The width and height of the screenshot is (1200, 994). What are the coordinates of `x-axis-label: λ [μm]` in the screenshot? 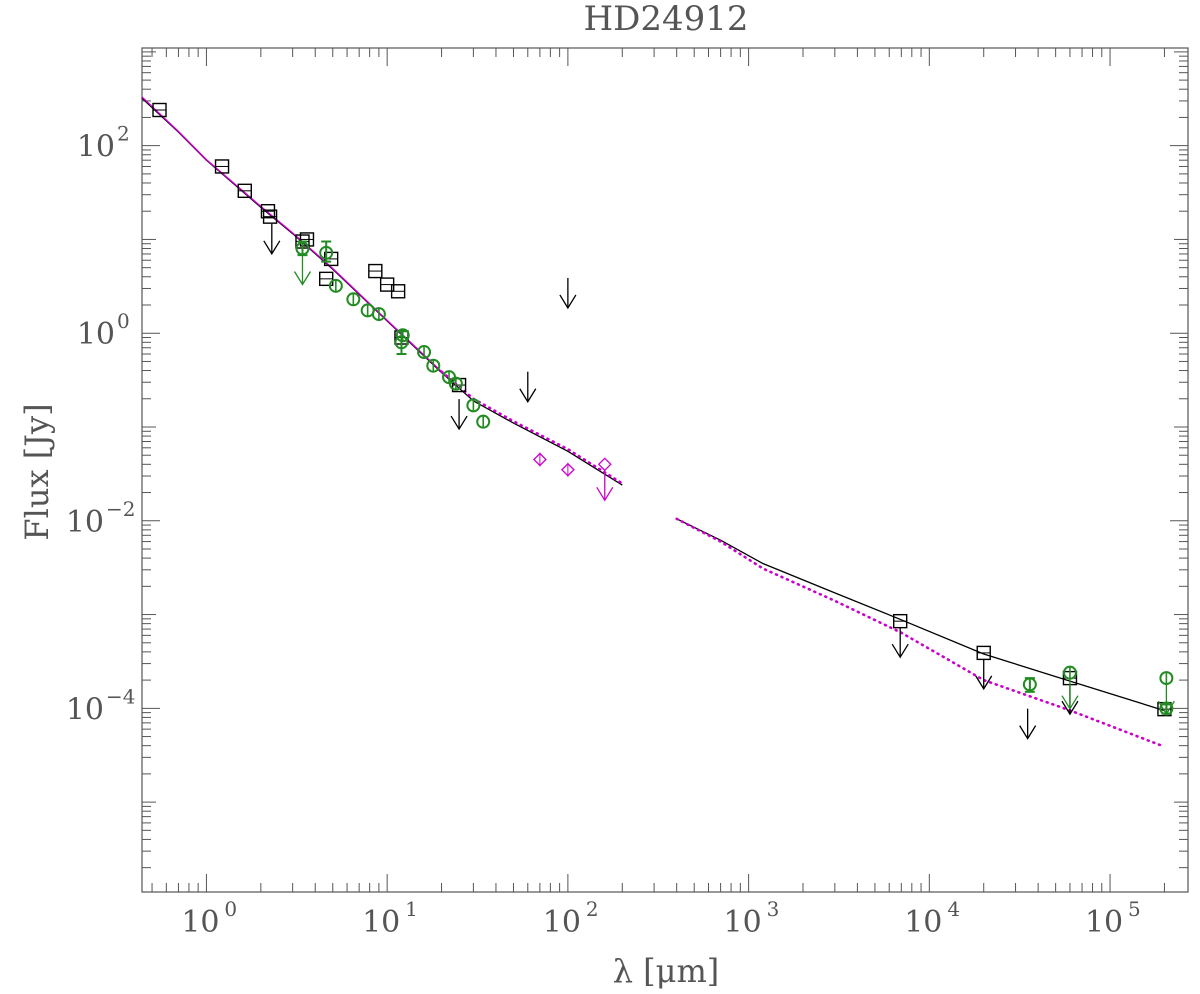 It's located at (666, 971).